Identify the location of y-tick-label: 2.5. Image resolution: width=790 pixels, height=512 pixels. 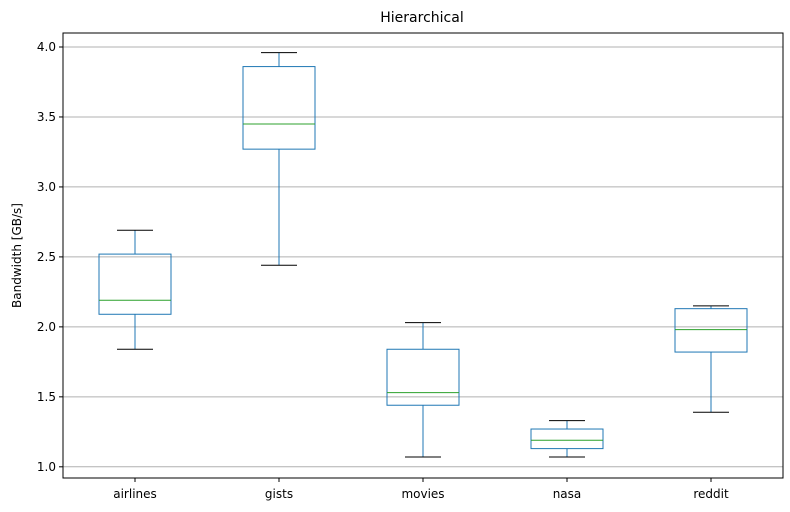
(46, 257).